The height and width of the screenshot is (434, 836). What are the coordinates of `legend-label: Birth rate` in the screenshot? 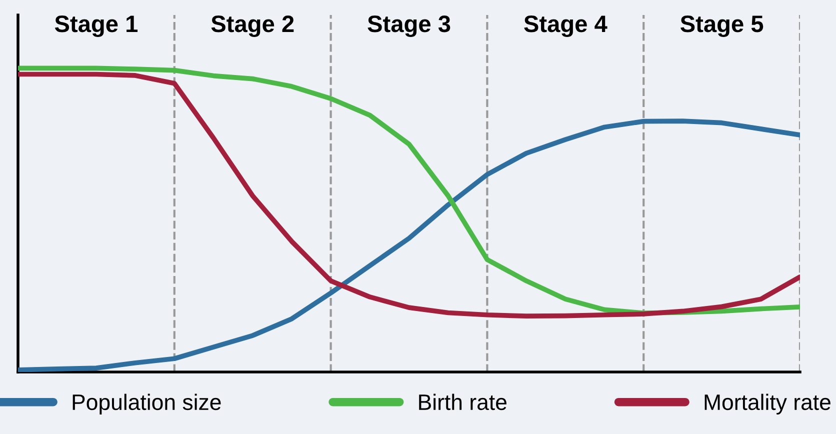 It's located at (462, 402).